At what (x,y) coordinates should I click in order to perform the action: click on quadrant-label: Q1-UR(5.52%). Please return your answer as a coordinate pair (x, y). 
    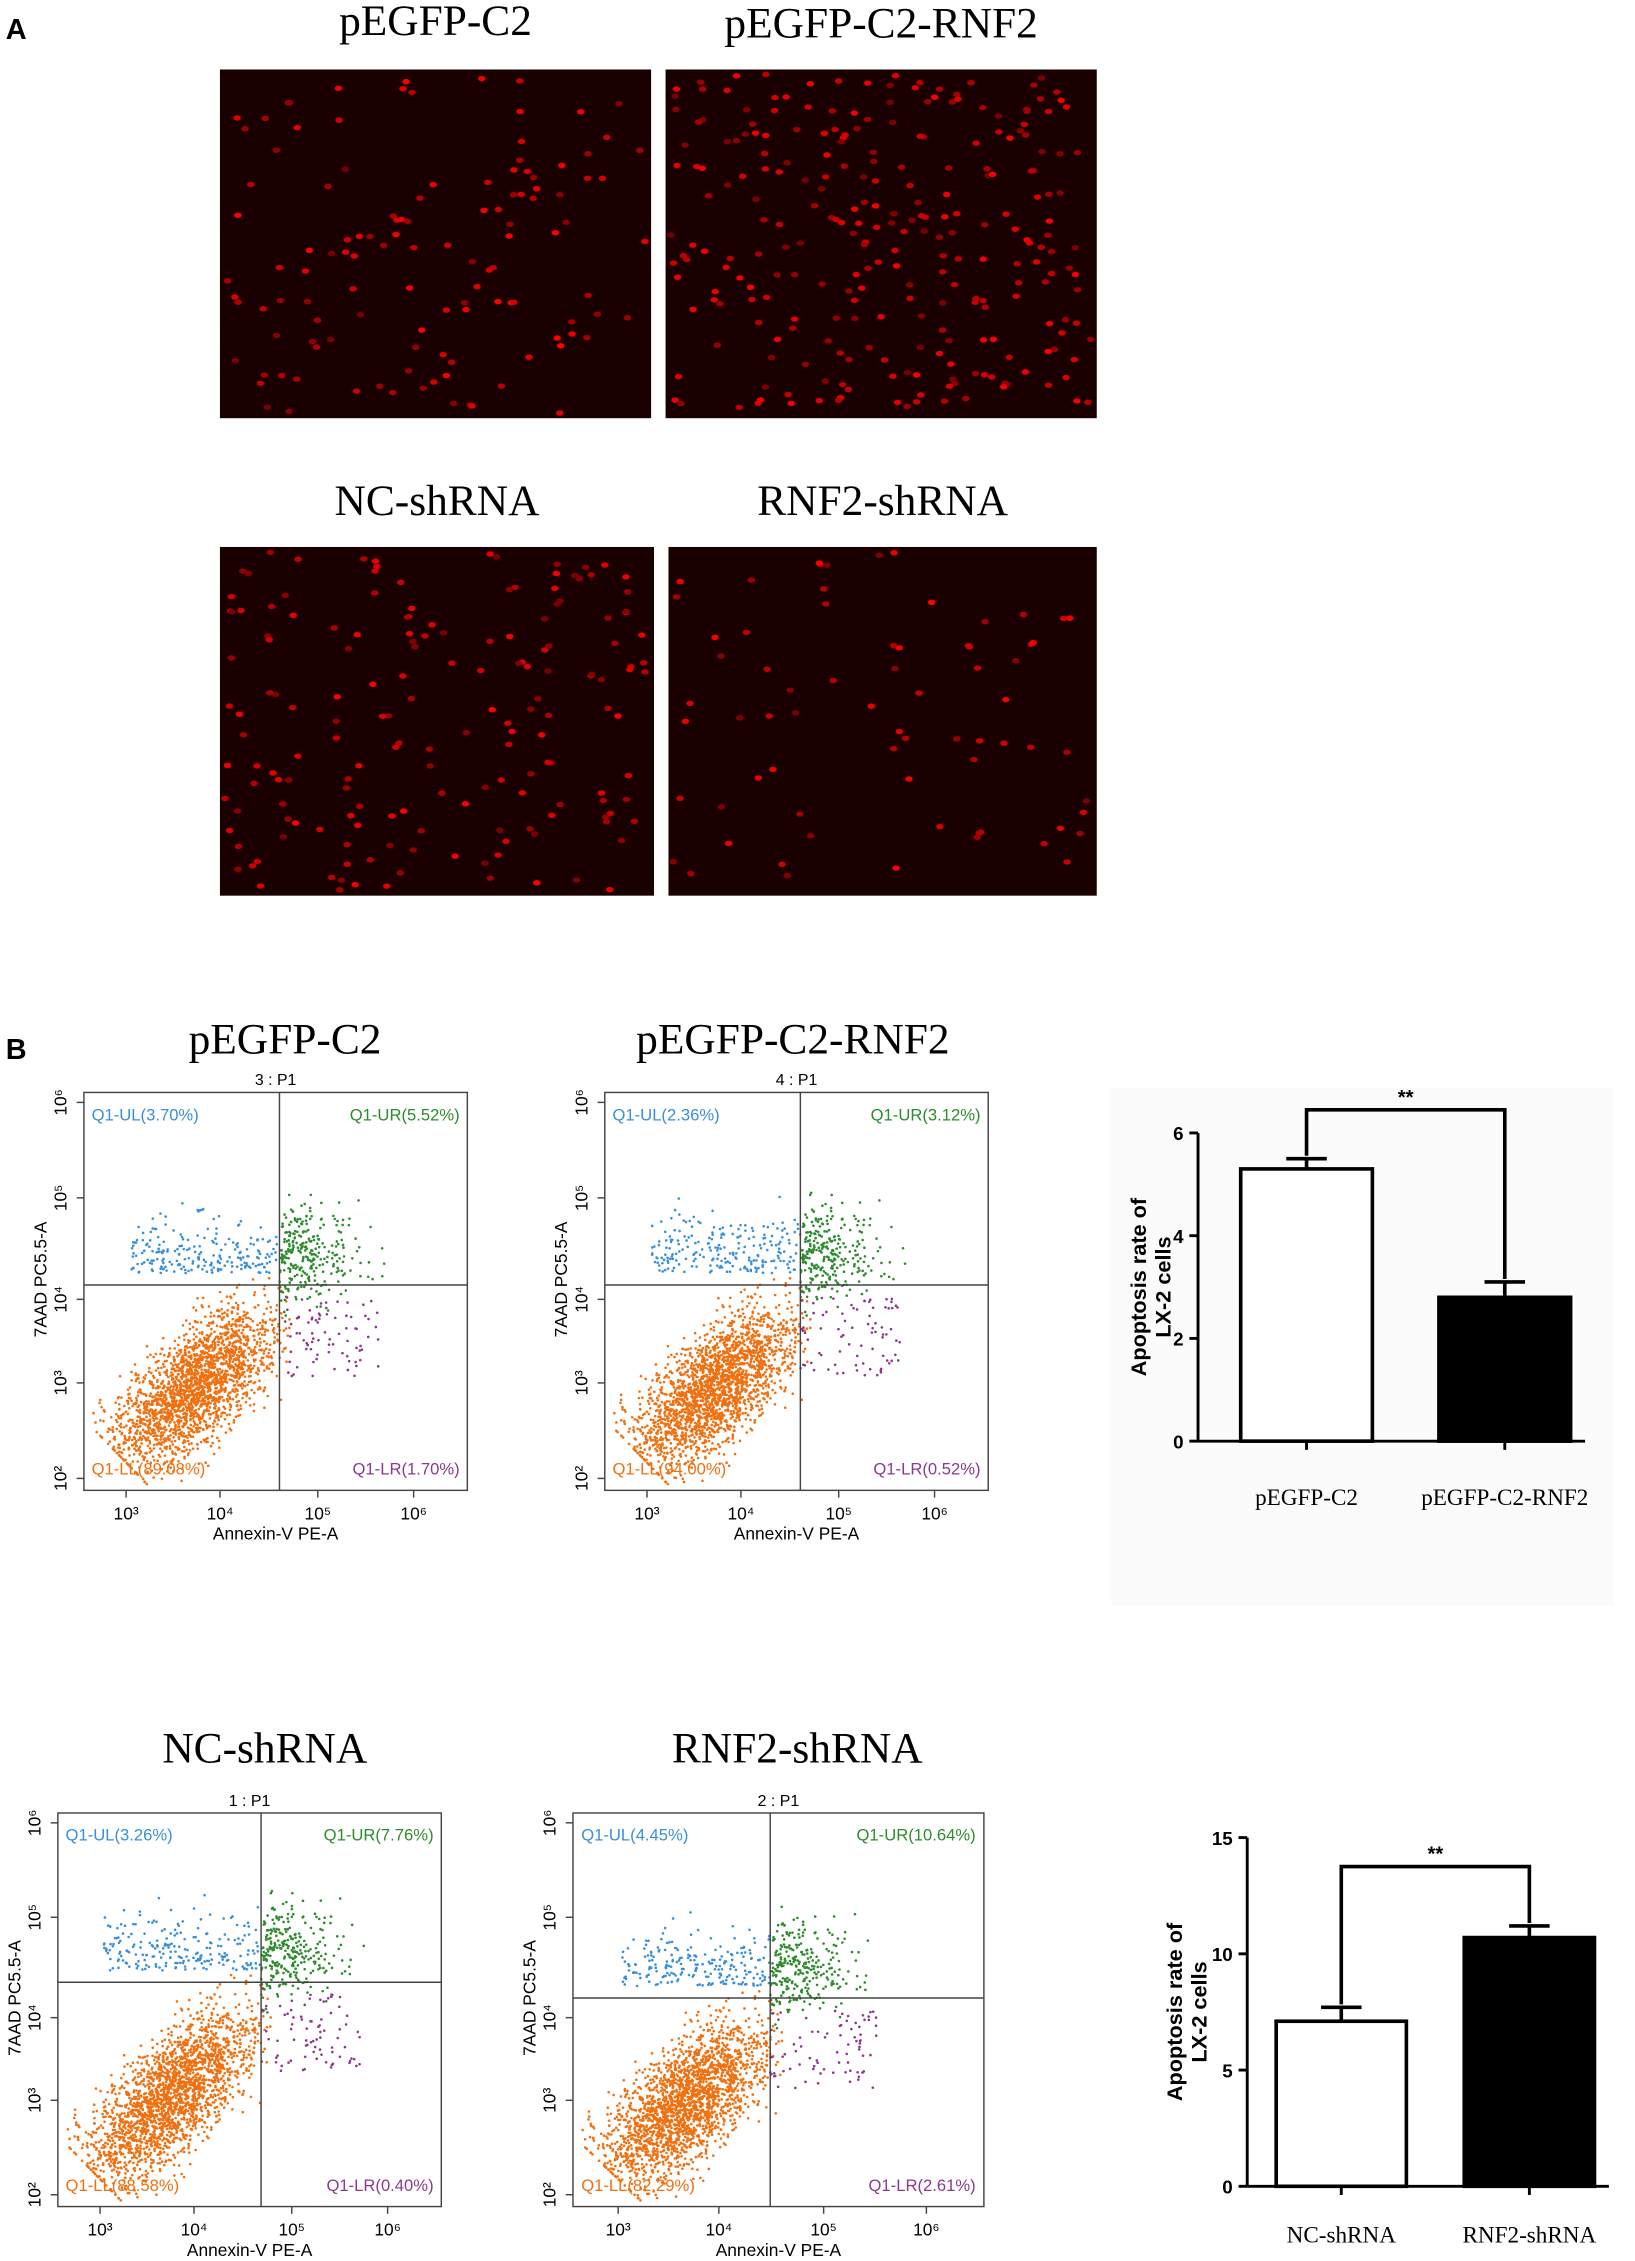
    Looking at the image, I should click on (405, 1114).